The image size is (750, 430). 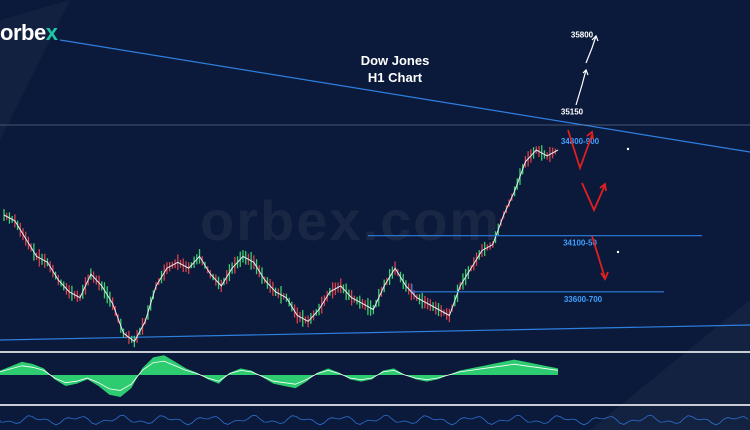 What do you see at coordinates (23, 32) in the screenshot?
I see `logo-text: orbe` at bounding box center [23, 32].